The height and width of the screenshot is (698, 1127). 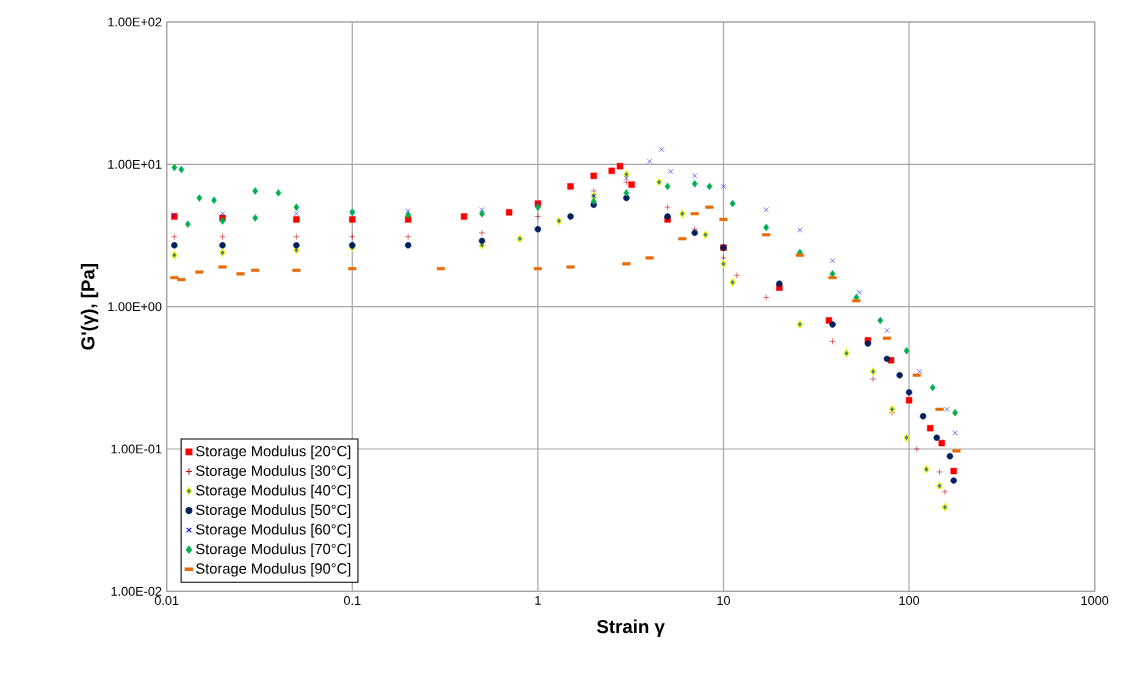 What do you see at coordinates (273, 550) in the screenshot?
I see `legend-label: Storage Modulus [70°C]` at bounding box center [273, 550].